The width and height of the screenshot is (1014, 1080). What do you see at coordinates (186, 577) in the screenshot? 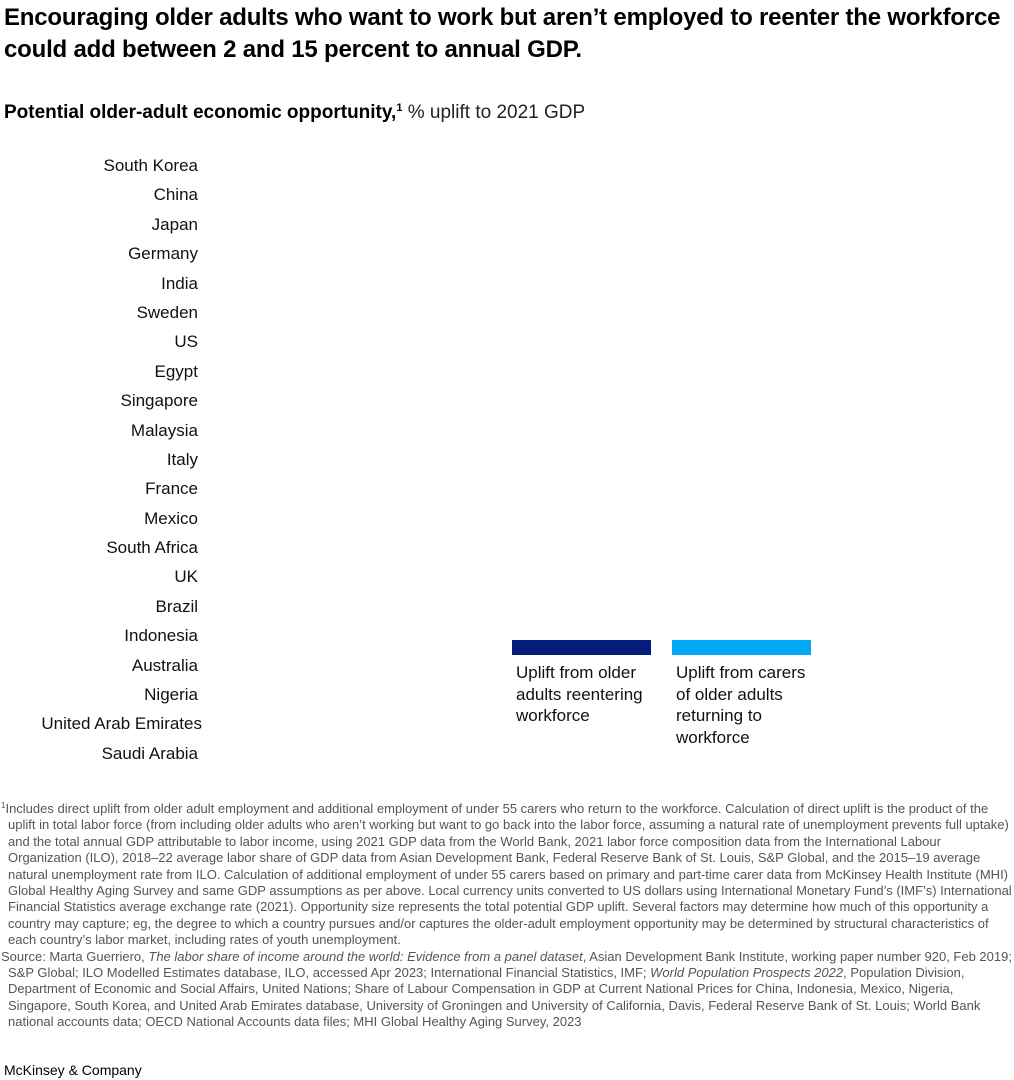
I see `category-label: UK` at bounding box center [186, 577].